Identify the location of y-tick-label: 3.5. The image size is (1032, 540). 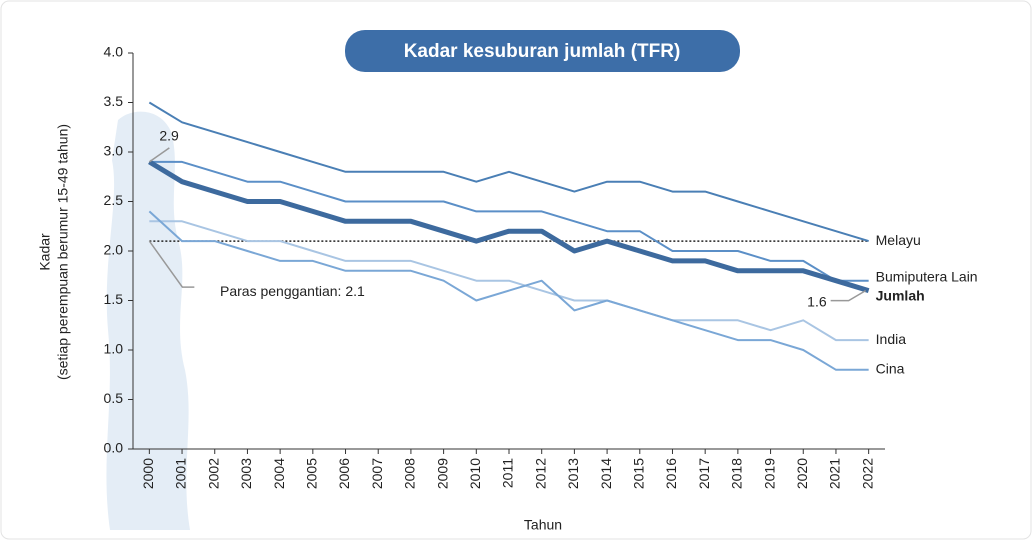
(114, 101).